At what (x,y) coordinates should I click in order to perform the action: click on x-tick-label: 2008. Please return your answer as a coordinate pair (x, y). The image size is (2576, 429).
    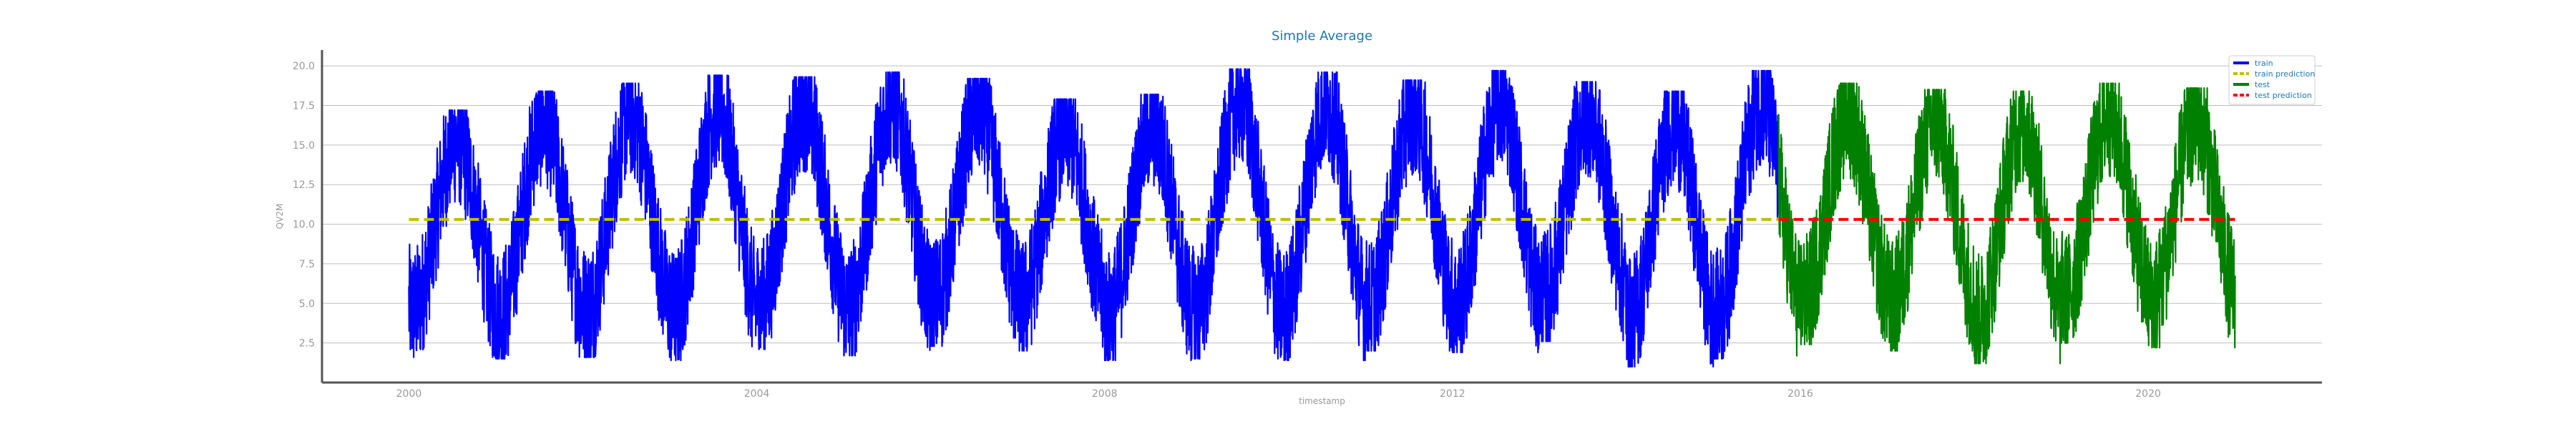
    Looking at the image, I should click on (1105, 394).